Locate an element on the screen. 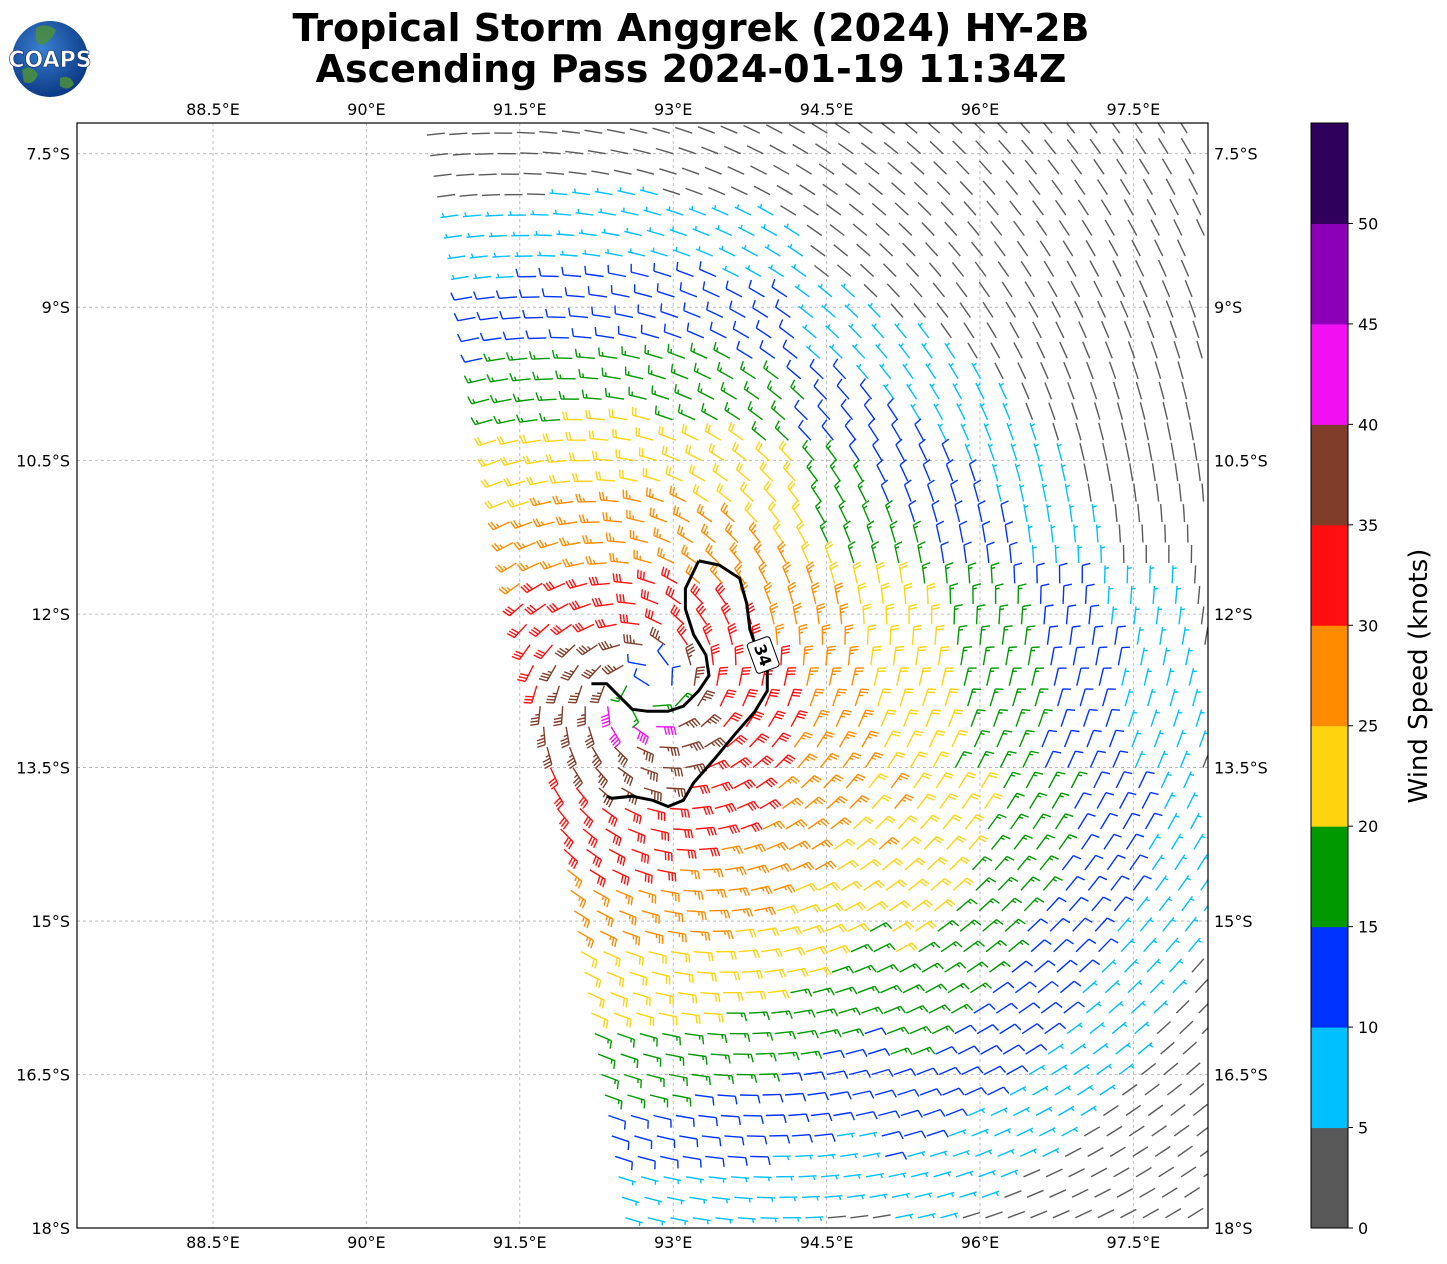 The image size is (1447, 1264). y-tick-label-right: 16.5°S is located at coordinates (1241, 1075).